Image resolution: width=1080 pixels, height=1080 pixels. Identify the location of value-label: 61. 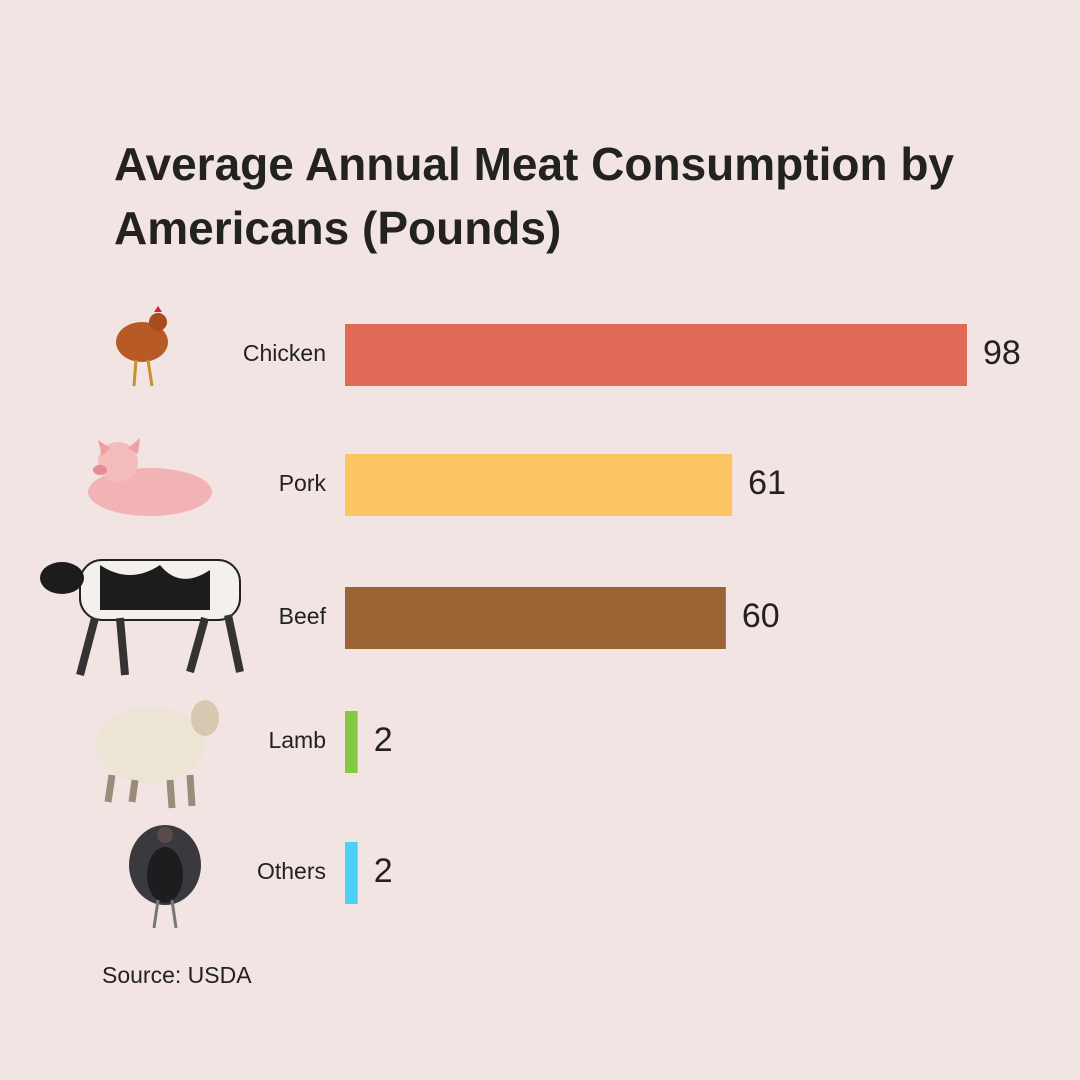
(767, 483).